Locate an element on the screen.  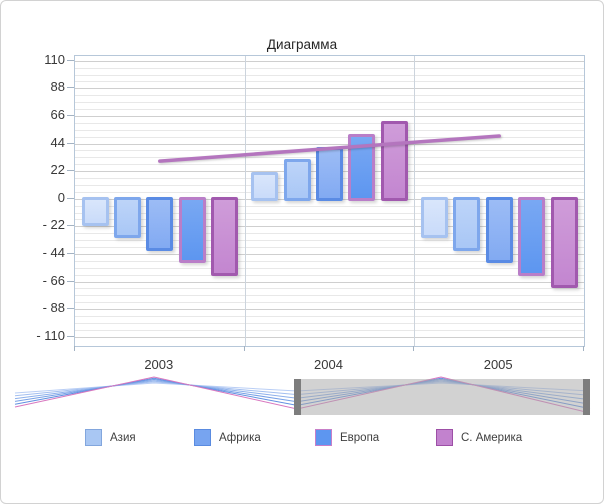
legend-label: Азия is located at coordinates (123, 437).